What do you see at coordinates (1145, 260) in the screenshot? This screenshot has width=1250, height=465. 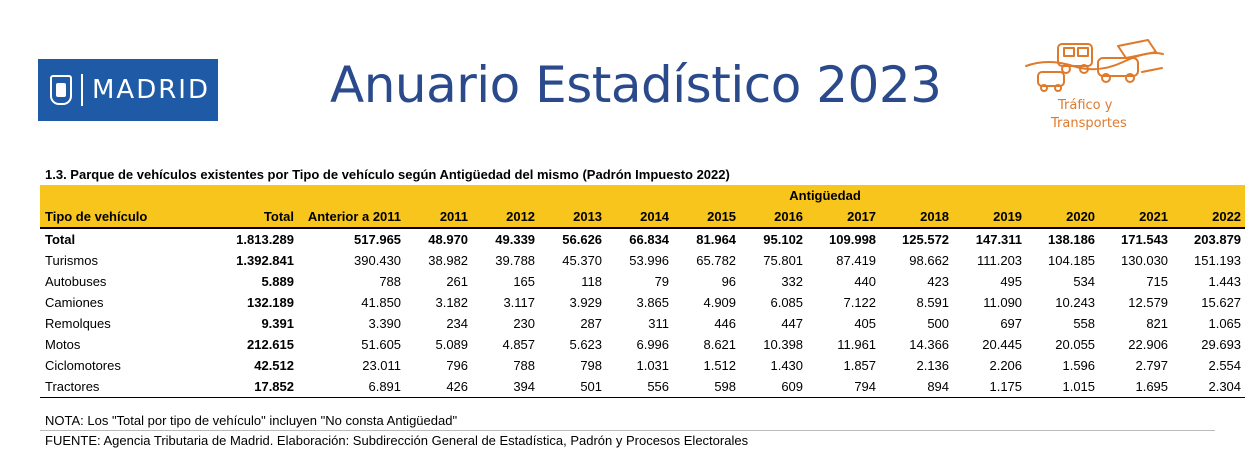 I see `table-cell: 130.030` at bounding box center [1145, 260].